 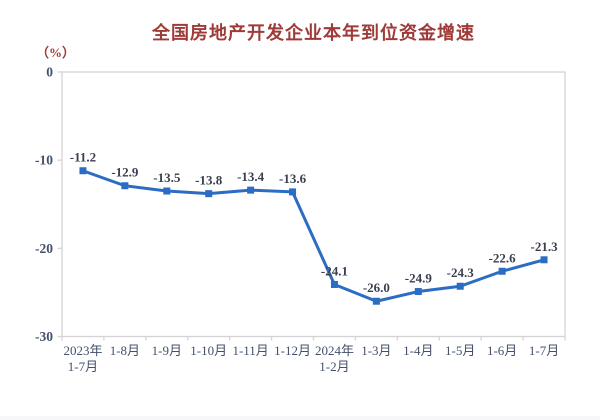 I want to click on x-axis-tick-label: 1-2月, so click(x=334, y=366).